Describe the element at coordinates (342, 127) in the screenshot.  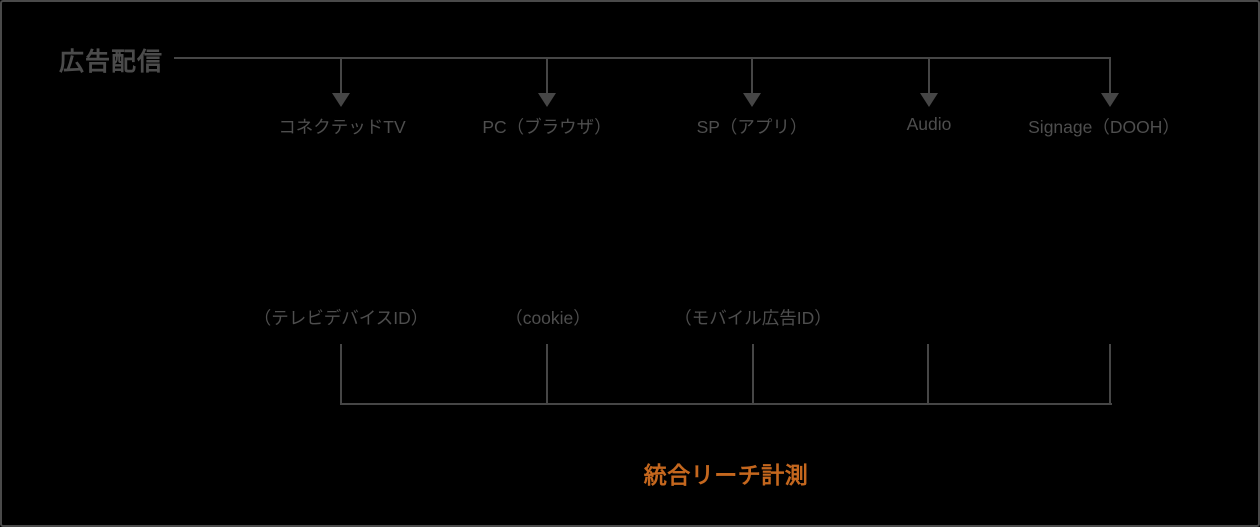
I see `device-label-connected-tv: コネクテッドTV` at that location.